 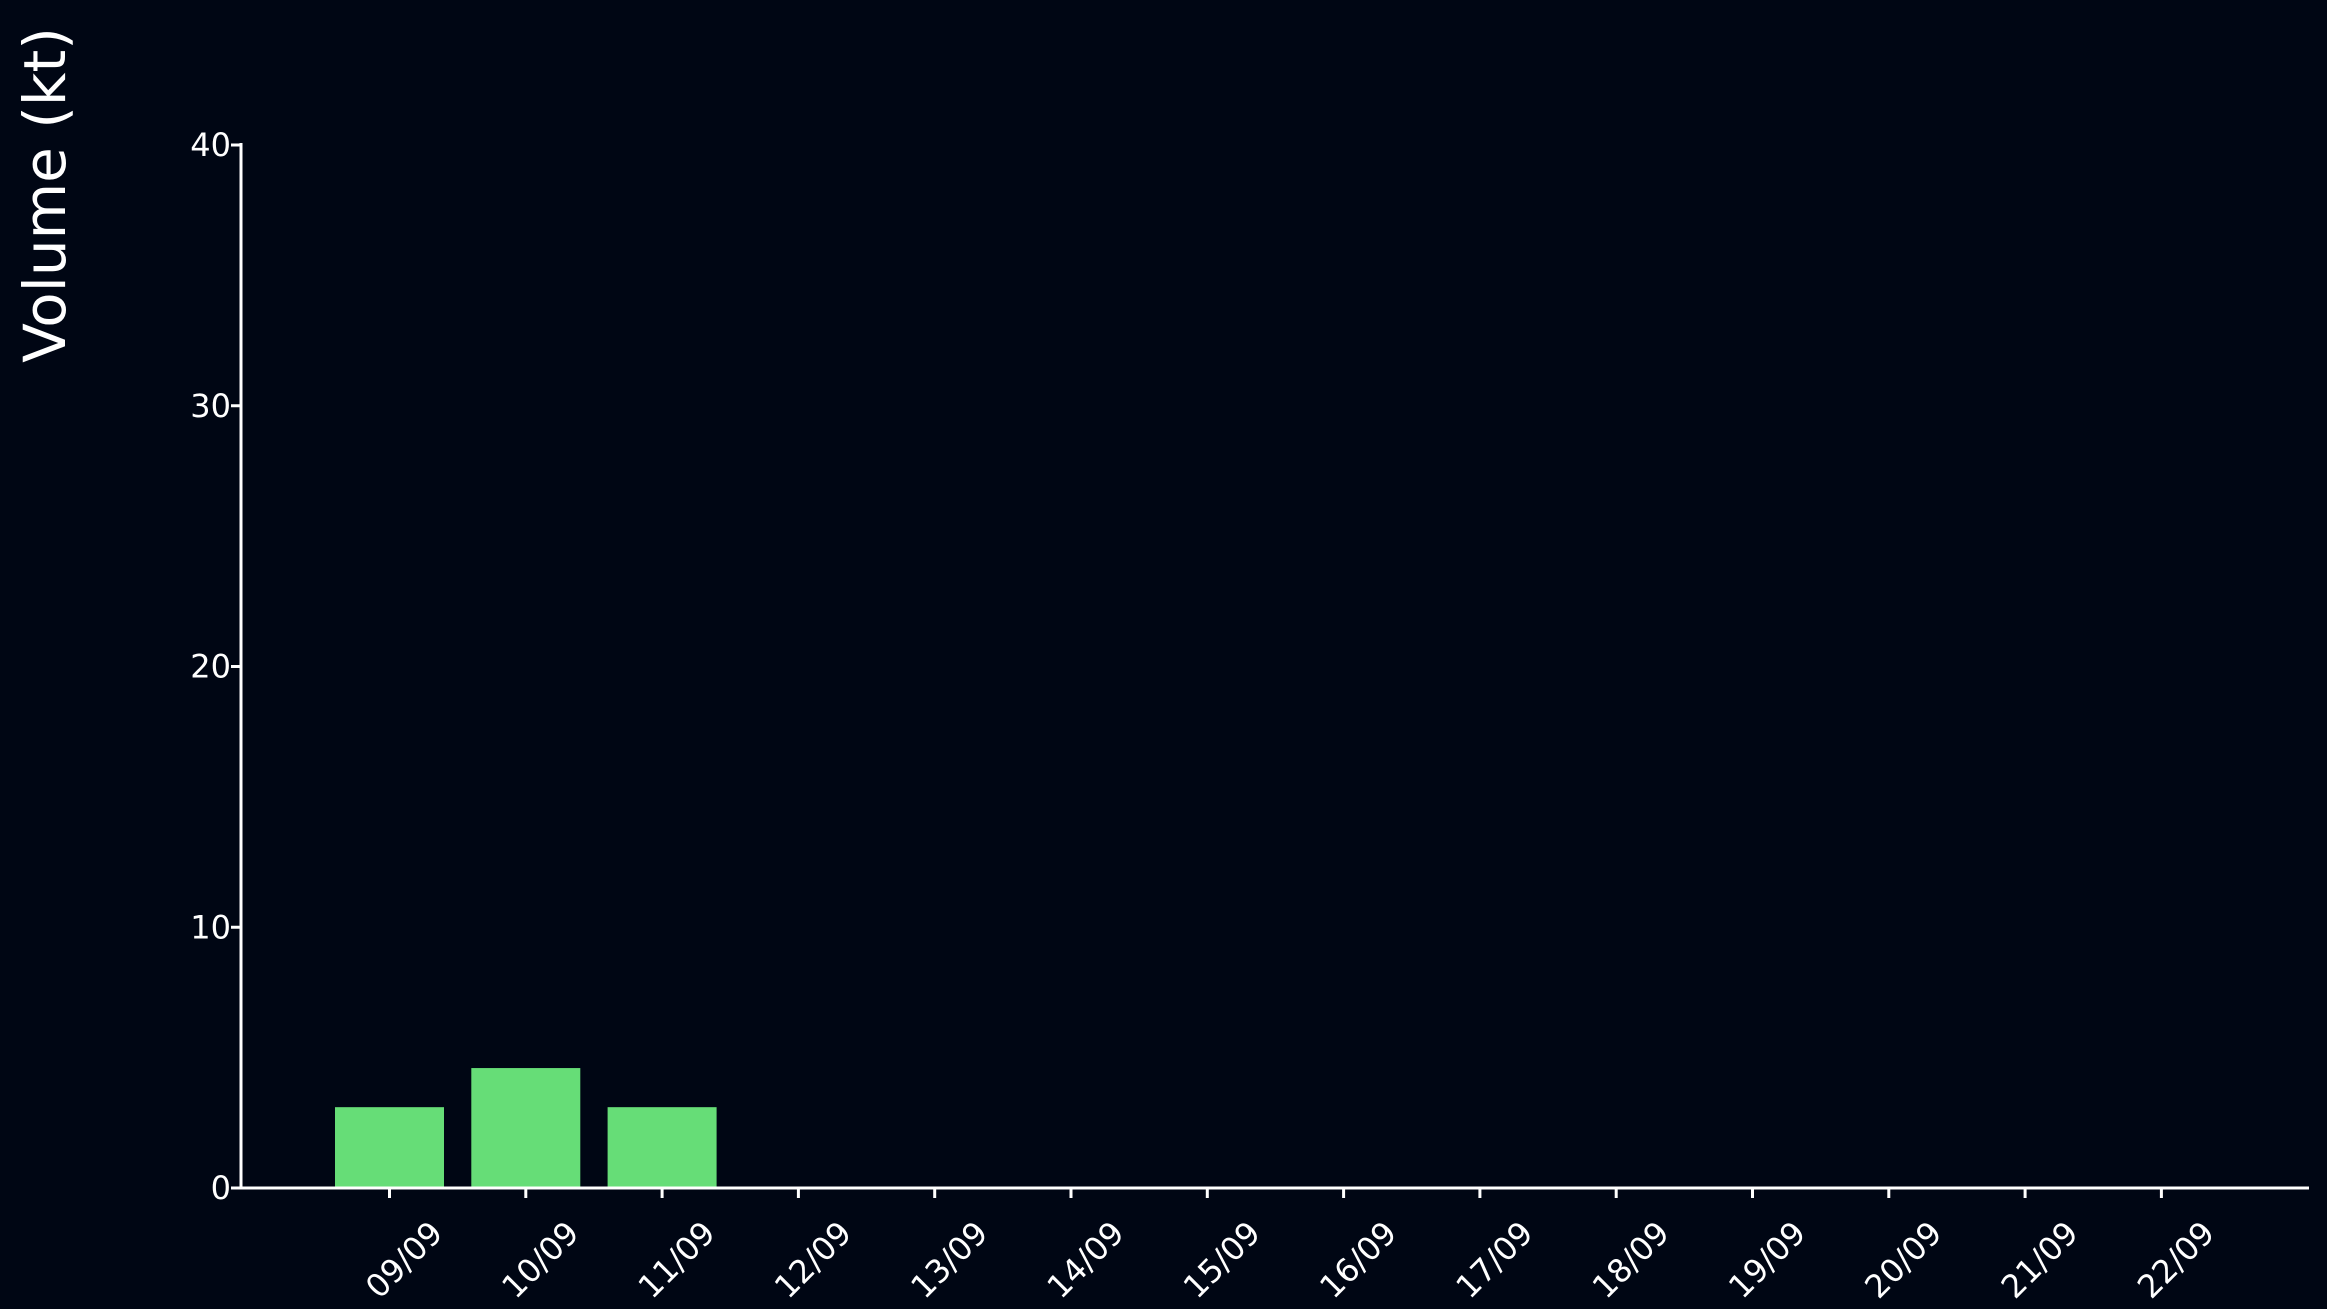 I want to click on y-axis-ticks: 0 10 20 30 40, so click(x=215, y=666).